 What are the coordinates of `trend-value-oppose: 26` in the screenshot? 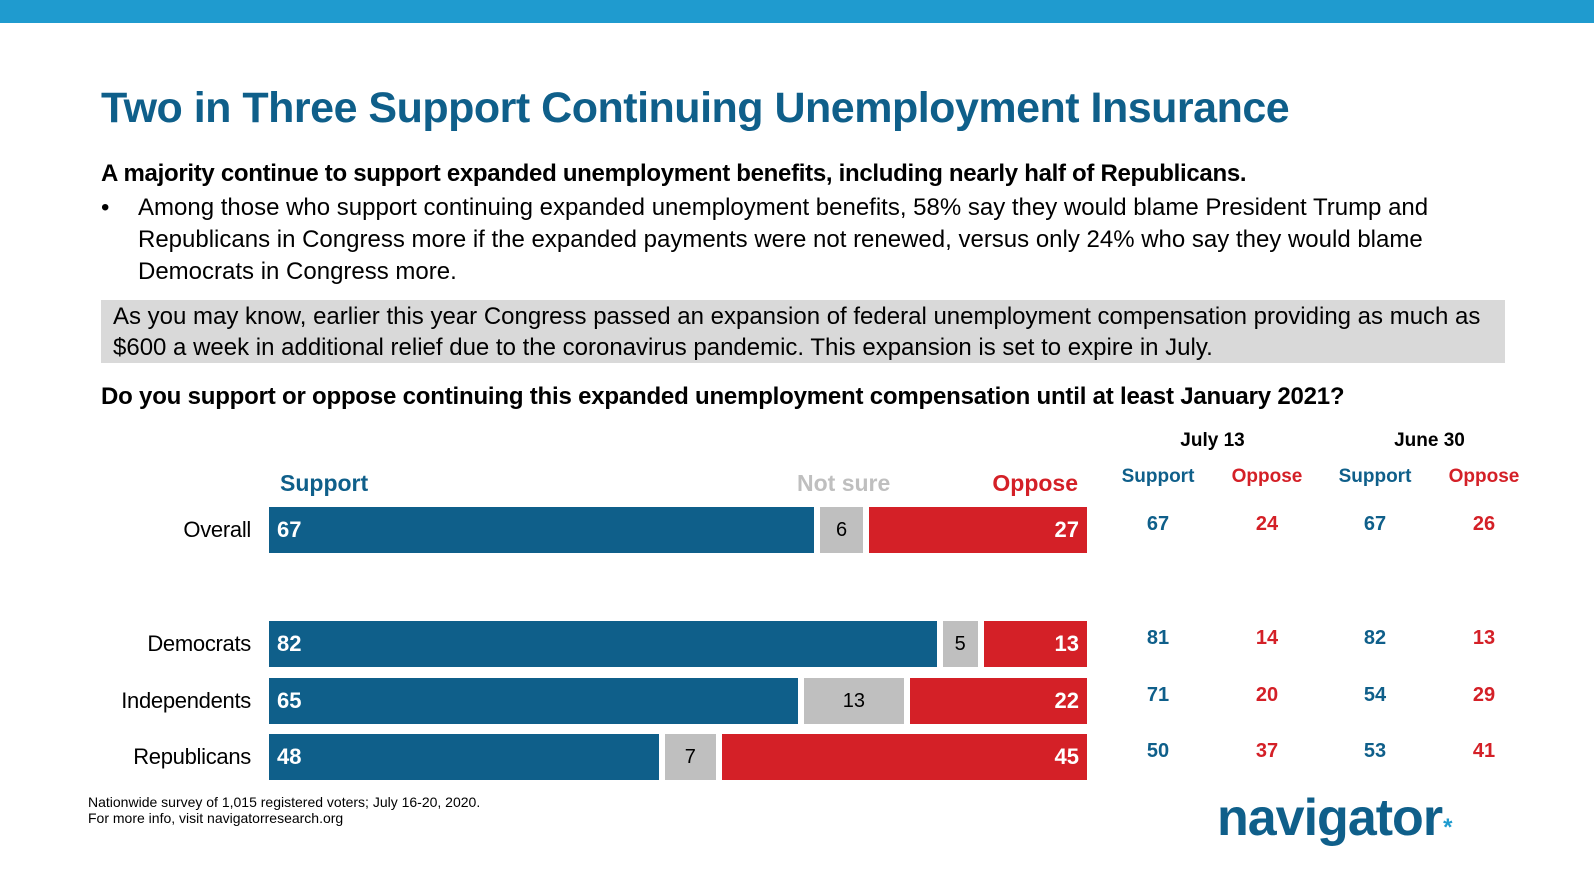 It's located at (1484, 524).